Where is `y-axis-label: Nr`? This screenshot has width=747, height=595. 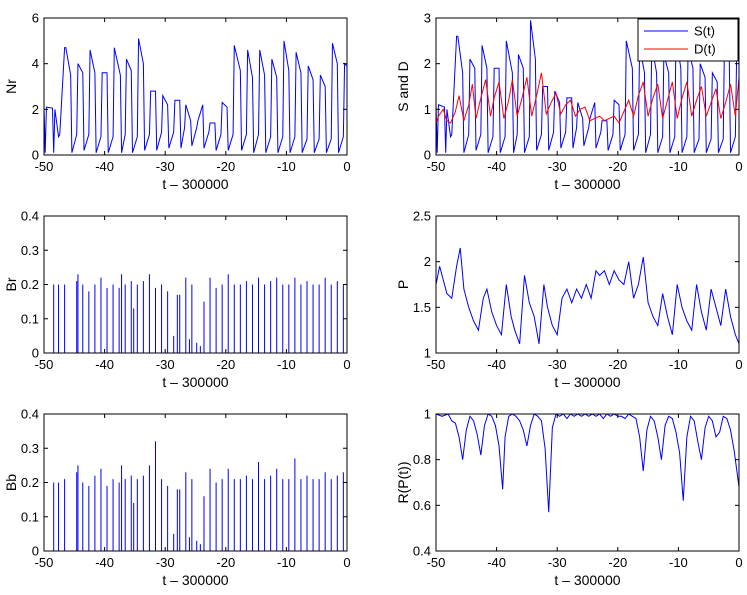 y-axis-label: Nr is located at coordinates (11, 86).